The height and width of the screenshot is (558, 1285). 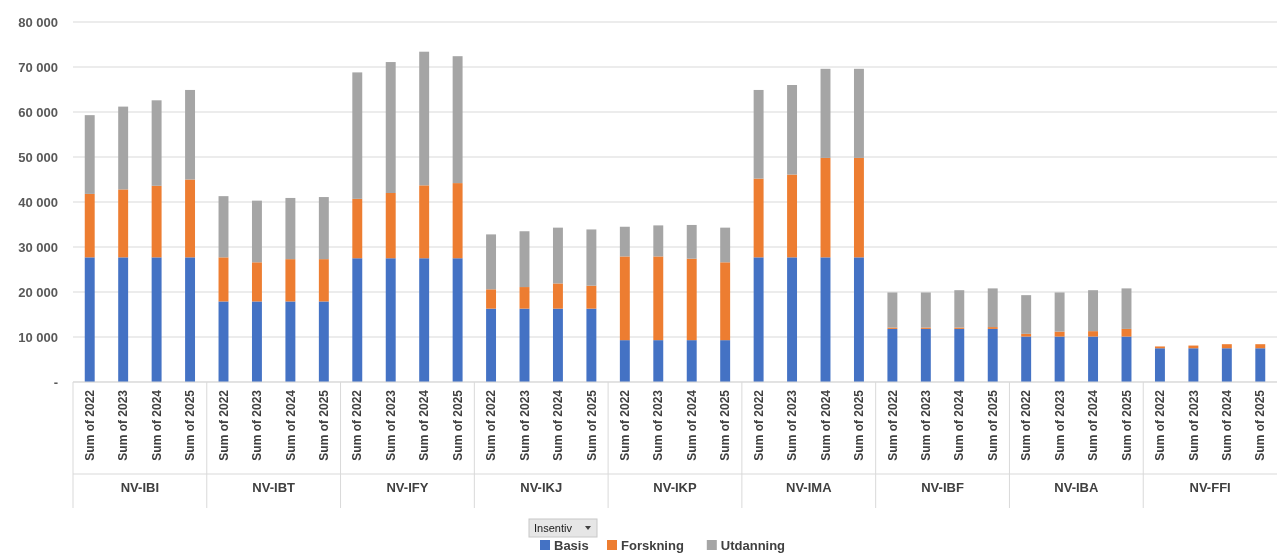 I want to click on y-tick-label: 70 000, so click(x=38, y=67).